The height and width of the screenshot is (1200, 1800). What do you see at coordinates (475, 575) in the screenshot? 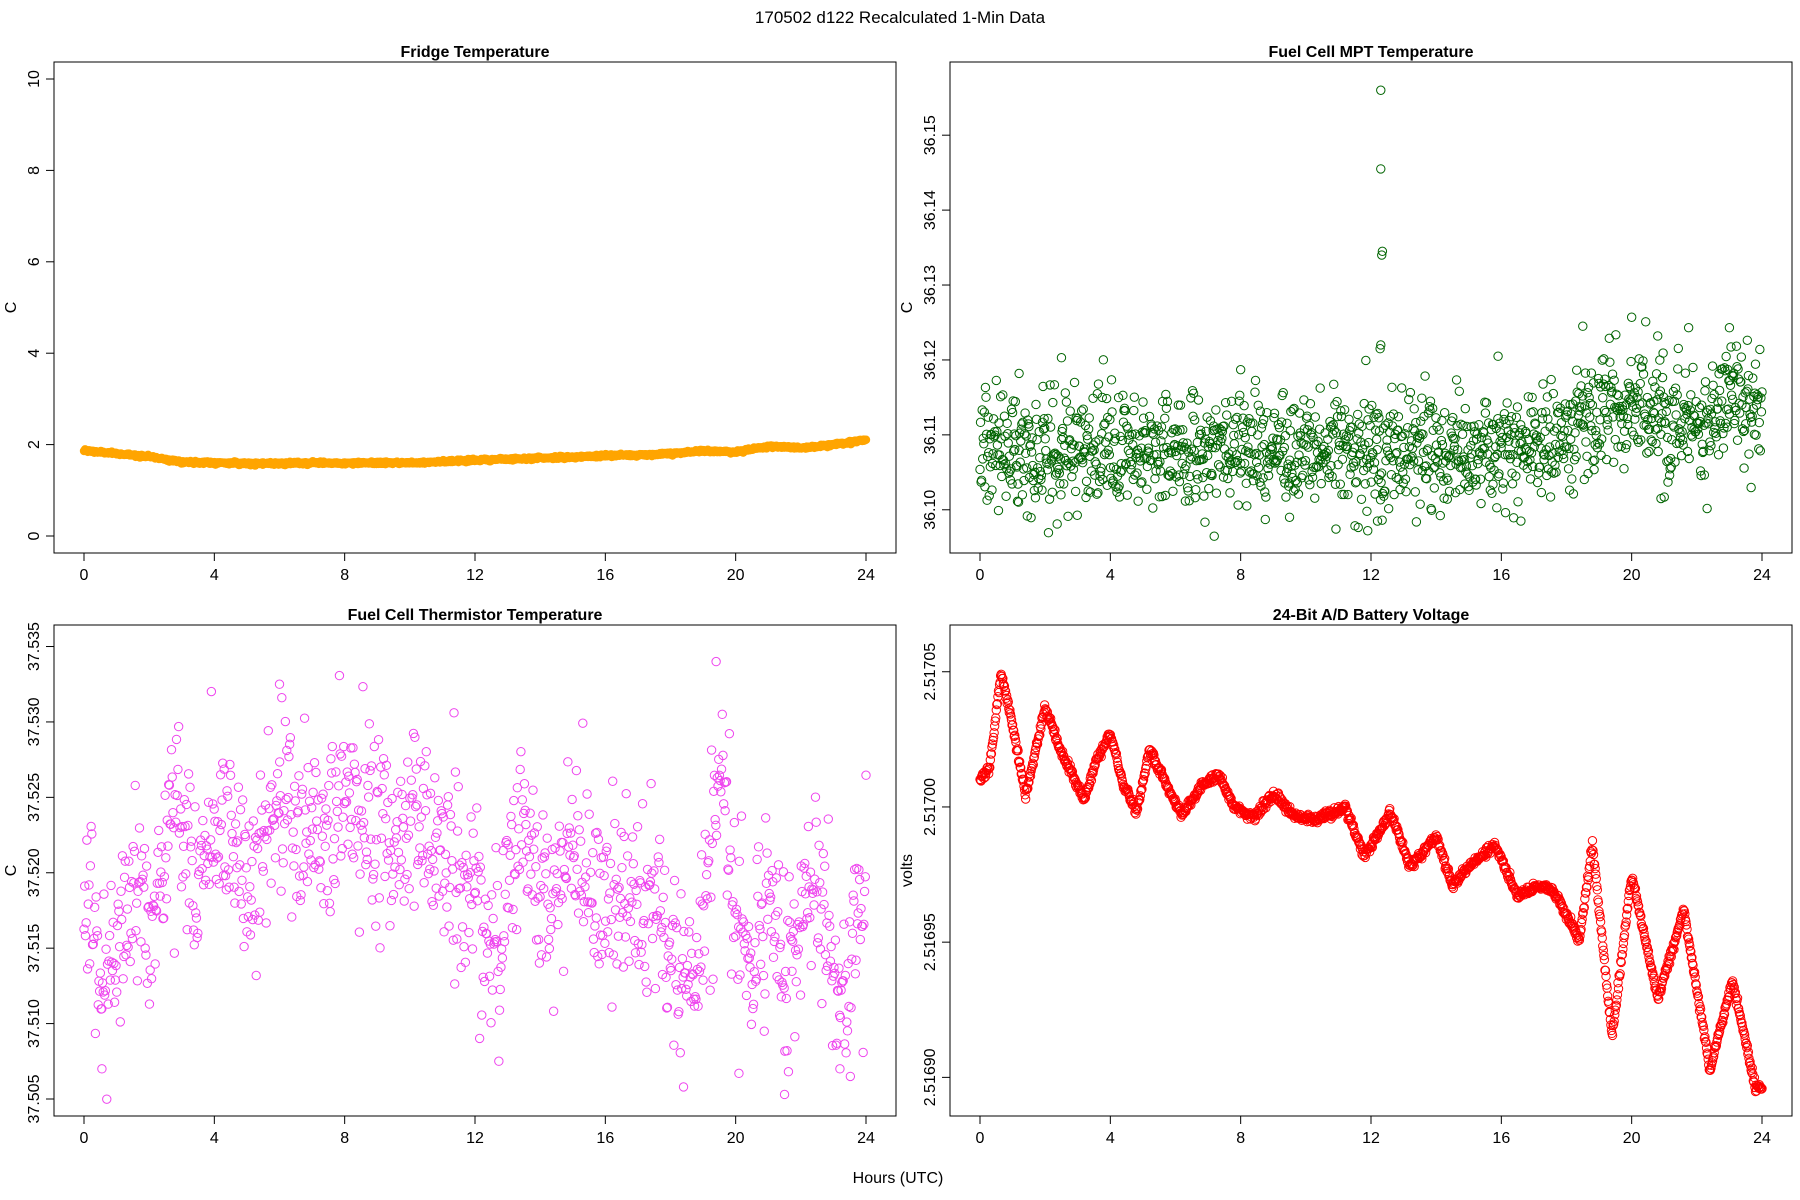
I see `x-tick-label: 12` at bounding box center [475, 575].